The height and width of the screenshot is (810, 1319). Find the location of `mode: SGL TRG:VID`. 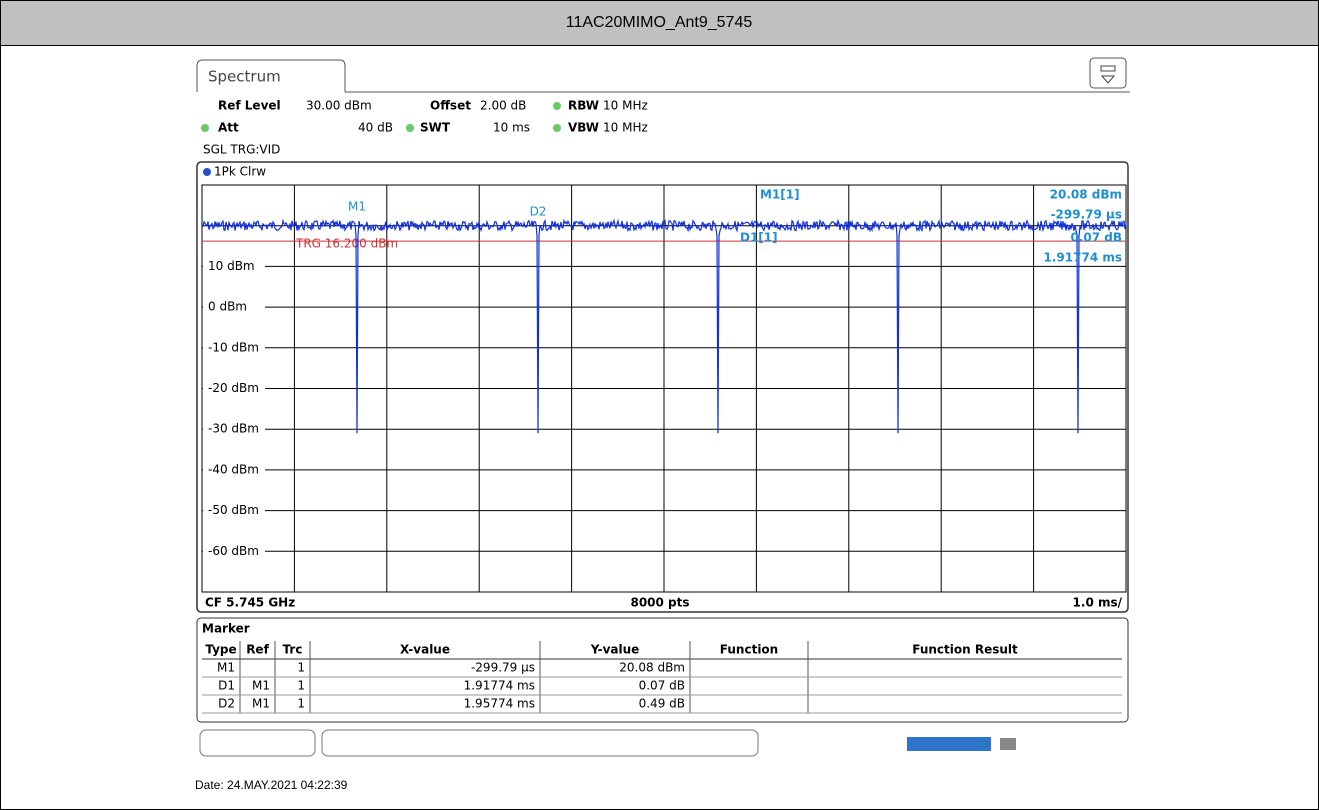

mode: SGL TRG:VID is located at coordinates (241, 150).